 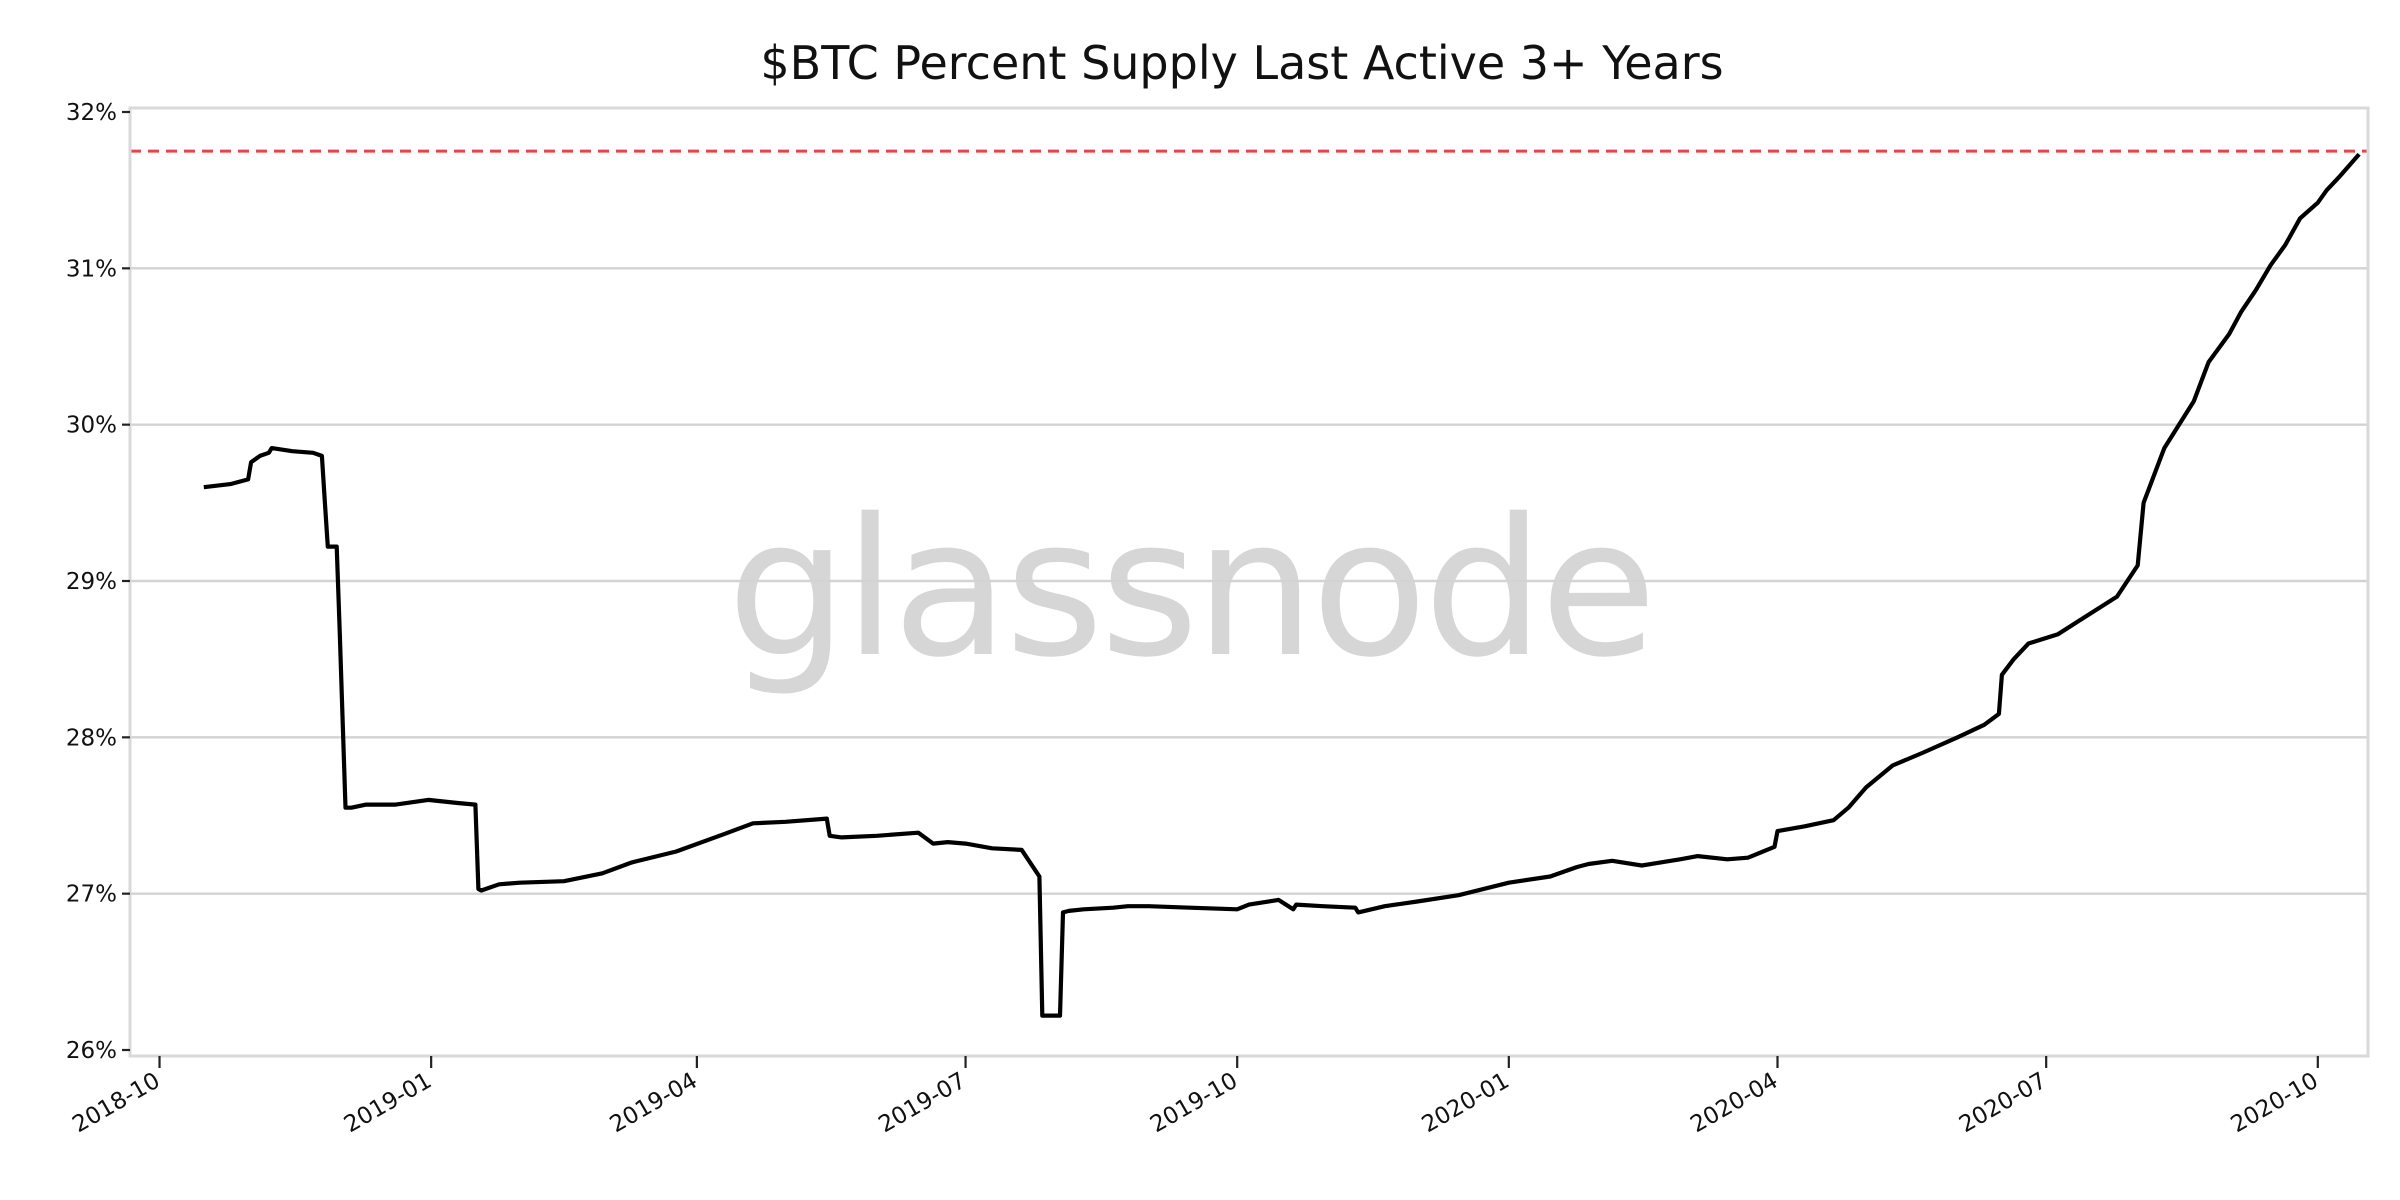 I want to click on x-tick-label: 2020-07, so click(x=2003, y=1103).